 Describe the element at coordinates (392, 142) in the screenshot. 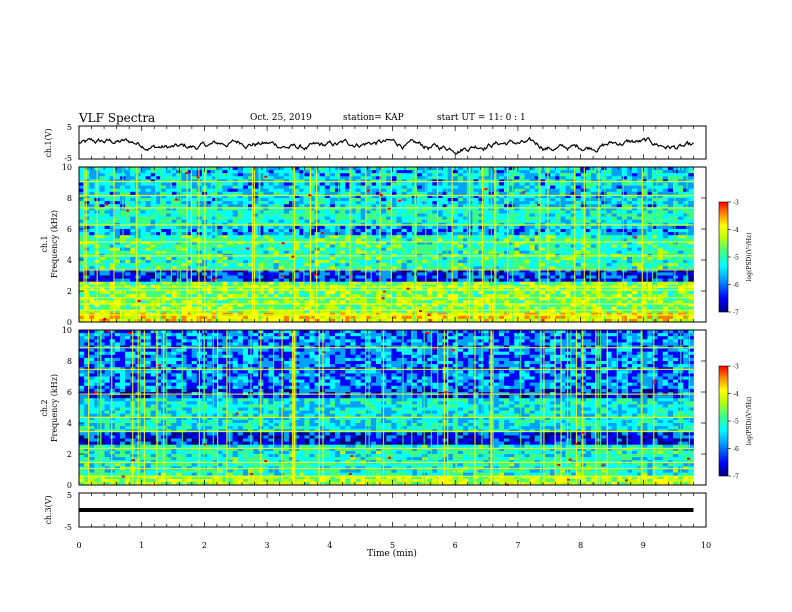

I see `ch1-axis-ticks` at that location.